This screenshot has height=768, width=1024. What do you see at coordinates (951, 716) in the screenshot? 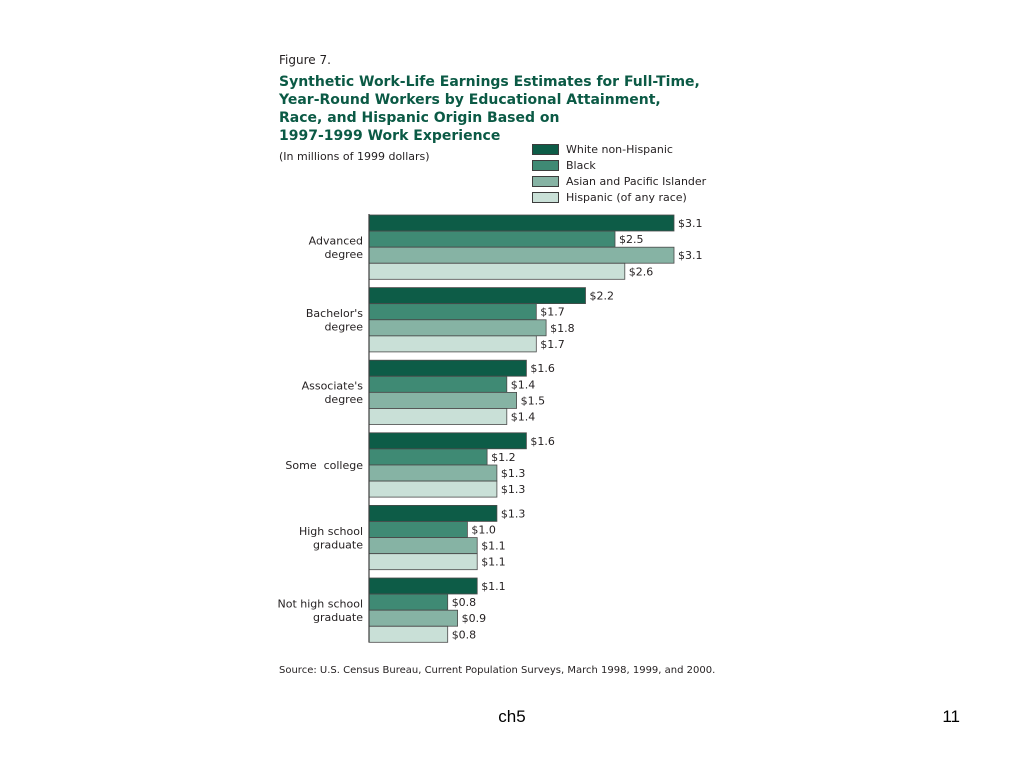
I see `slide-page-number: 11` at bounding box center [951, 716].